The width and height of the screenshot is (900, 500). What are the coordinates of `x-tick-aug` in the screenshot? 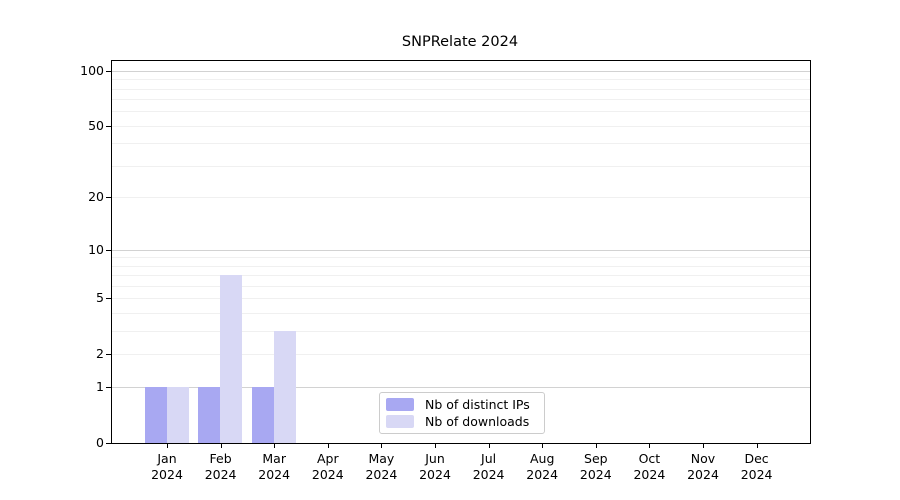 It's located at (542, 445).